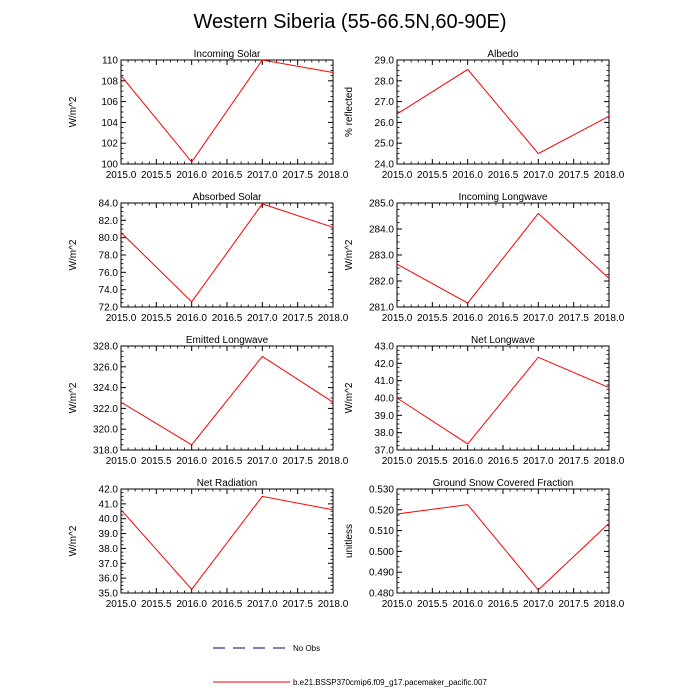 The width and height of the screenshot is (700, 700). I want to click on legend-no-obs-label: No Obs, so click(306, 648).